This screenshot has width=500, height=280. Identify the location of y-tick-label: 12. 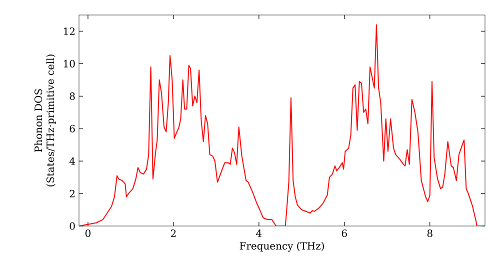
(69, 31).